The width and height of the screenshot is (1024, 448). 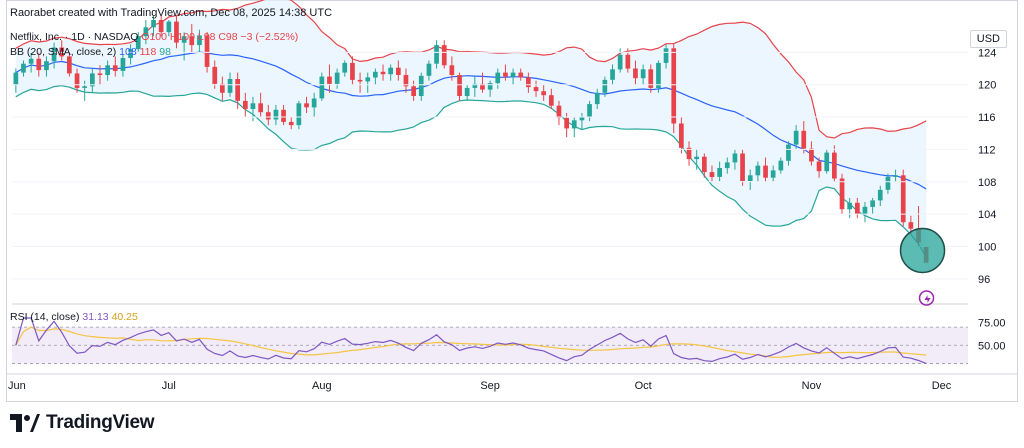 What do you see at coordinates (992, 335) in the screenshot?
I see `rsi-axis: 75.00 50.00` at bounding box center [992, 335].